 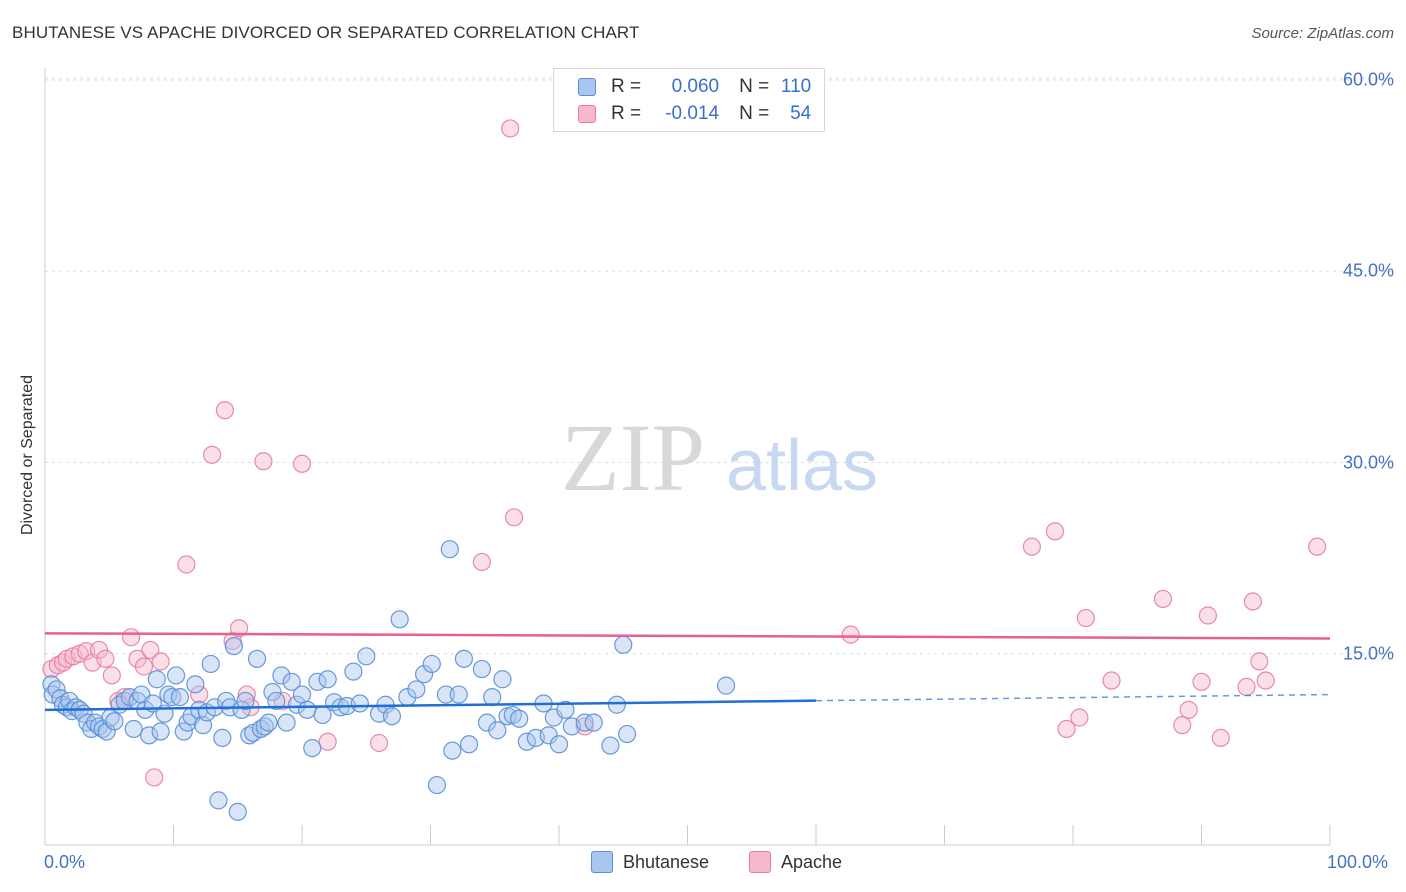 I want to click on apache-legend-swatch, so click(x=760, y=862).